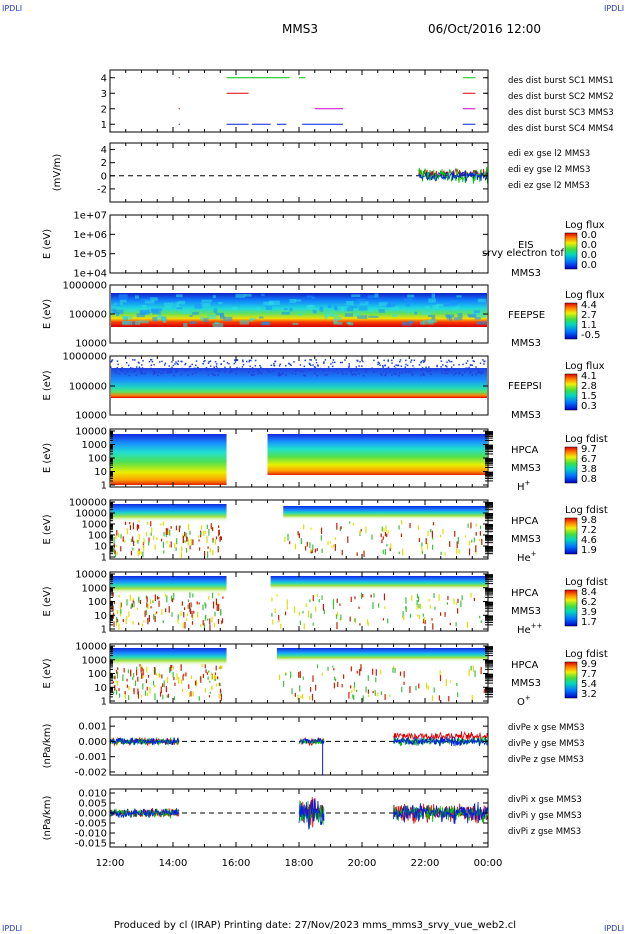 This screenshot has width=630, height=934. Describe the element at coordinates (97, 674) in the screenshot. I see `y-tick-label: 100` at that location.